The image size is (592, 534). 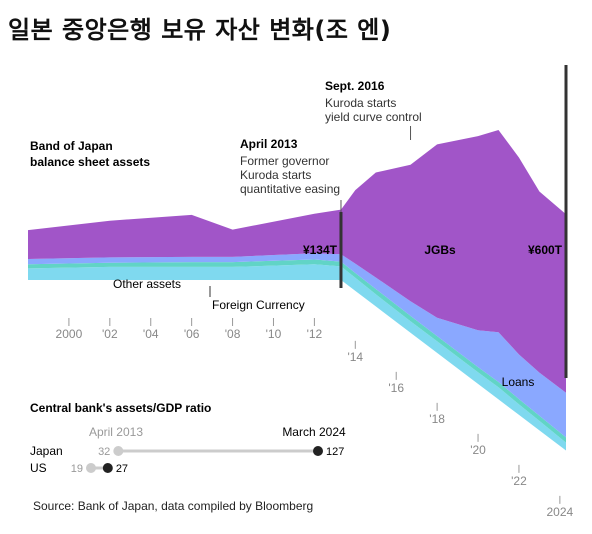 What do you see at coordinates (560, 512) in the screenshot?
I see `x-tick-label: 2024` at bounding box center [560, 512].